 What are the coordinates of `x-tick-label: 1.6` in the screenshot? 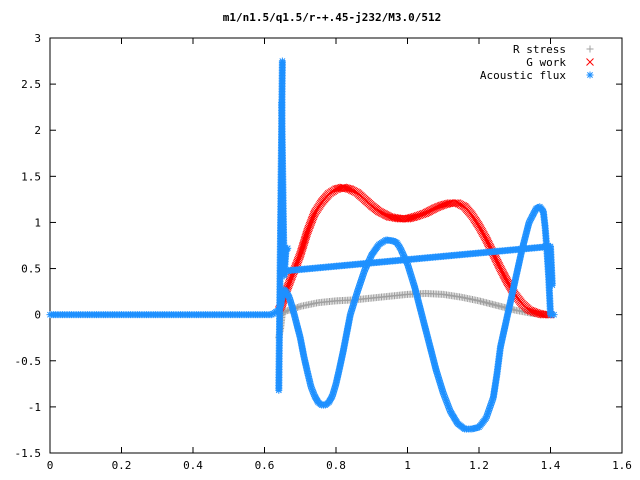 It's located at (622, 465).